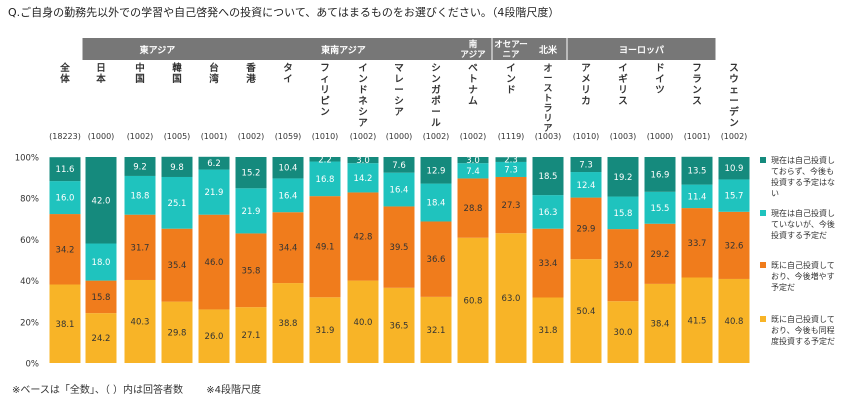  I want to click on legend-label-line: ておらず、今後も, so click(802, 171).